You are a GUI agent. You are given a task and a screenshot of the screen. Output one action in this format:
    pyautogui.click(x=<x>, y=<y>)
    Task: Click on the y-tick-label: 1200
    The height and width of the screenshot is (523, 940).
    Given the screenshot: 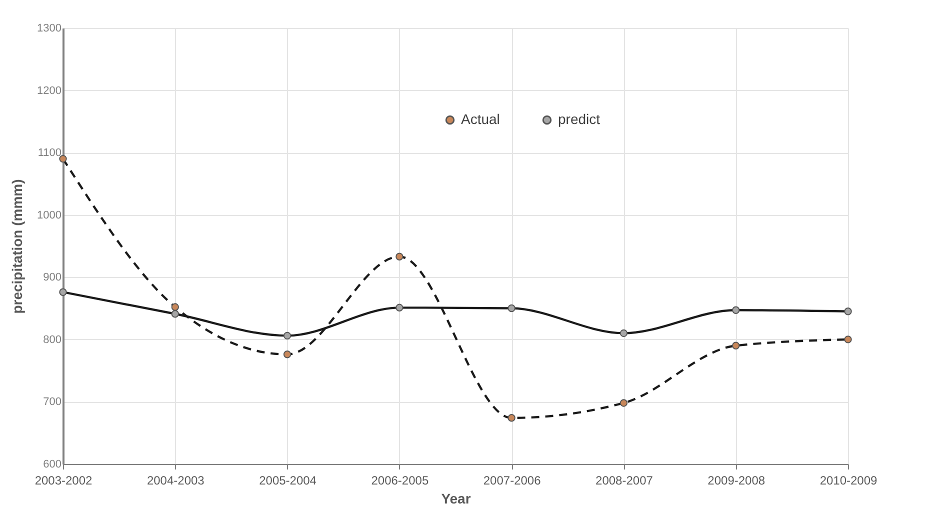 What is the action you would take?
    pyautogui.click(x=49, y=90)
    